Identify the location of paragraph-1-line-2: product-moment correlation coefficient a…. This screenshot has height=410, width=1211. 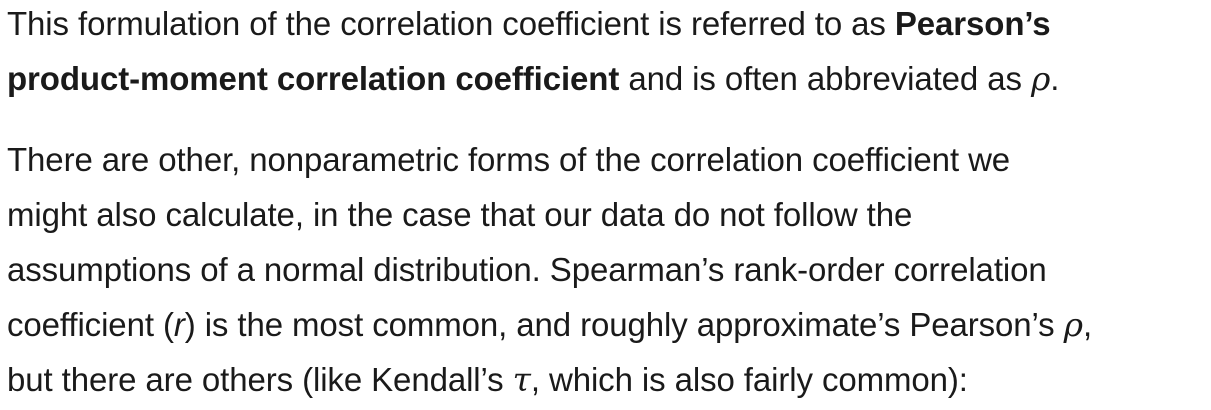
(533, 78).